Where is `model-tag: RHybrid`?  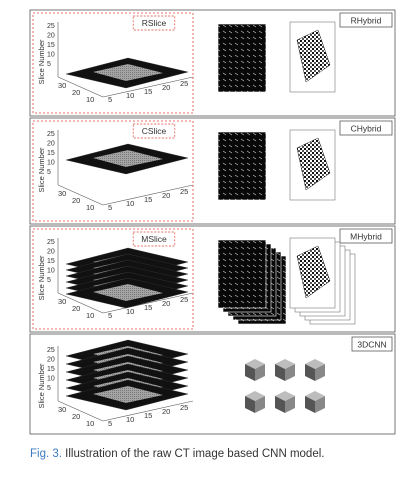
model-tag: RHybrid is located at coordinates (366, 21).